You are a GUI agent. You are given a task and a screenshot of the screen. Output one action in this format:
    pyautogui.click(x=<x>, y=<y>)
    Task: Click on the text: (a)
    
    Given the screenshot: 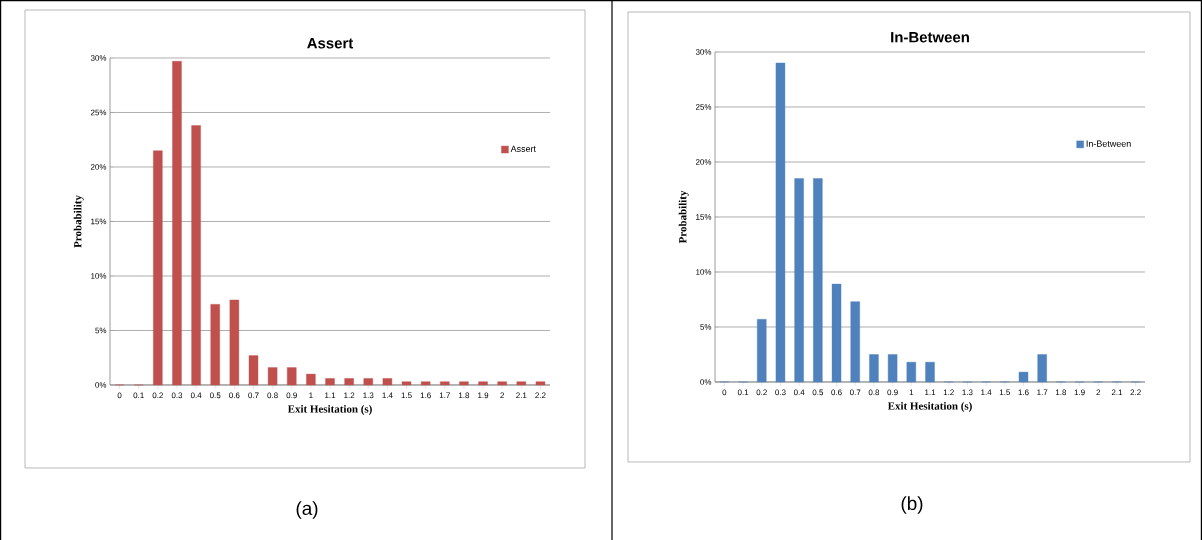 What is the action you would take?
    pyautogui.click(x=307, y=510)
    